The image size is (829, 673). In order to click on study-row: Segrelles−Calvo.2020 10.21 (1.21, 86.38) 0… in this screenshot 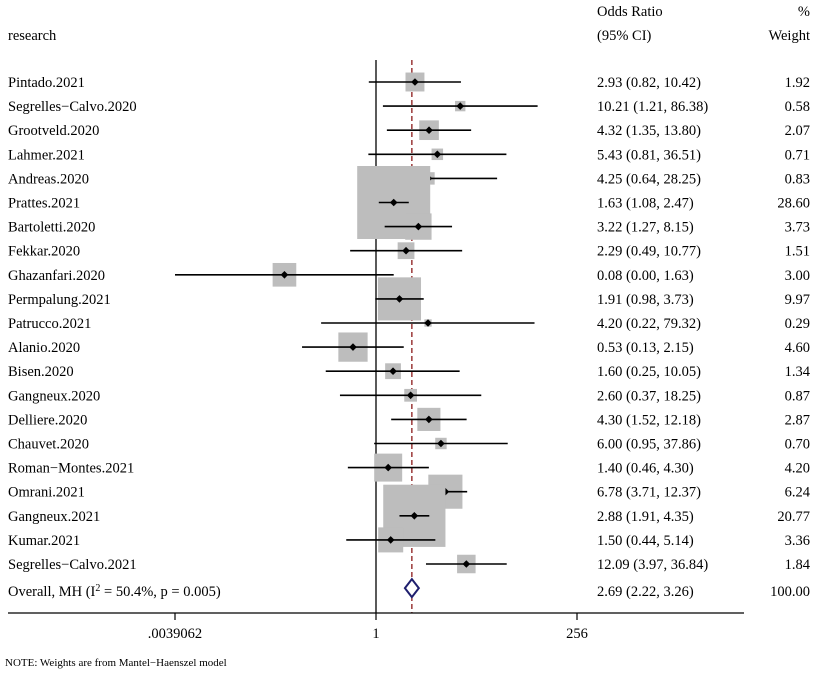, I will do `click(409, 107)`.